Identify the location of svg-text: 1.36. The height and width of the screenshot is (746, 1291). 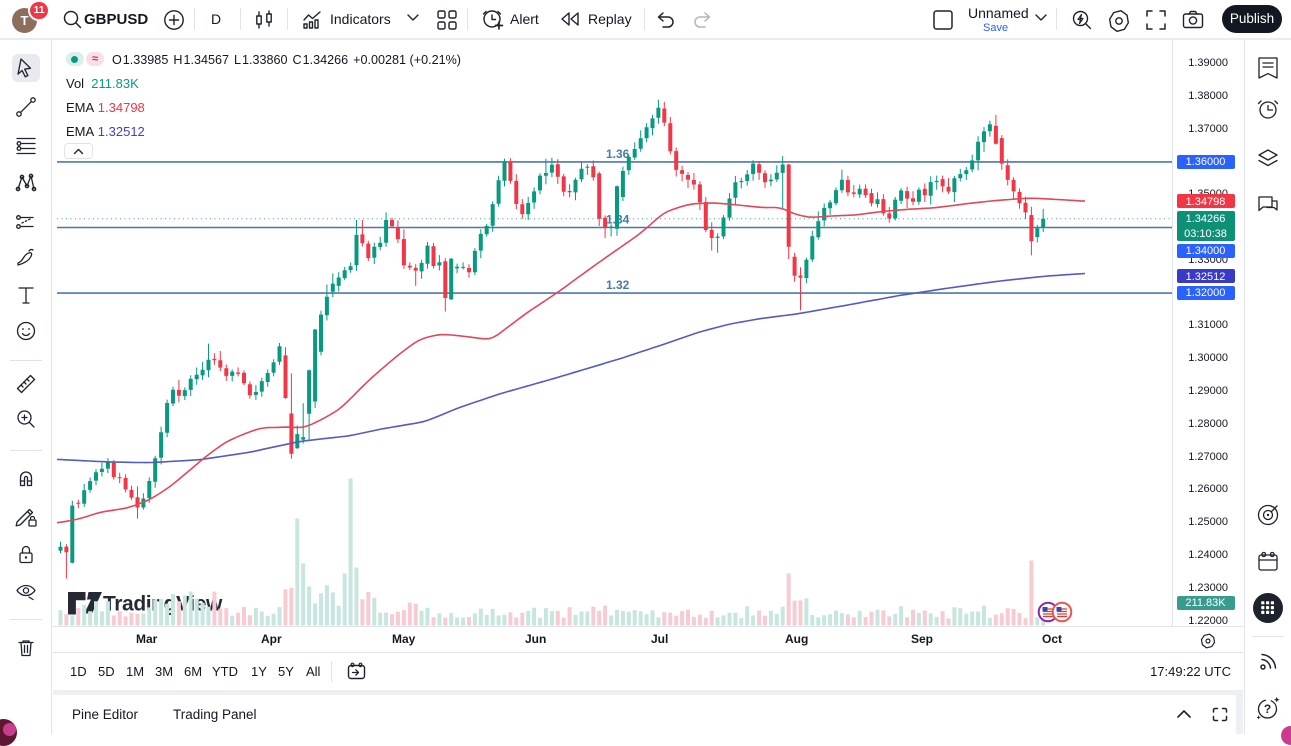
(618, 154).